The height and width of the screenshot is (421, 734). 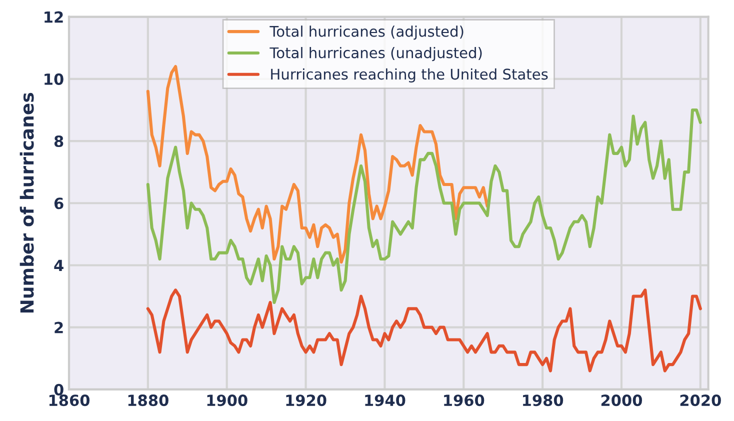 What do you see at coordinates (621, 400) in the screenshot?
I see `x-tick-label: 2000` at bounding box center [621, 400].